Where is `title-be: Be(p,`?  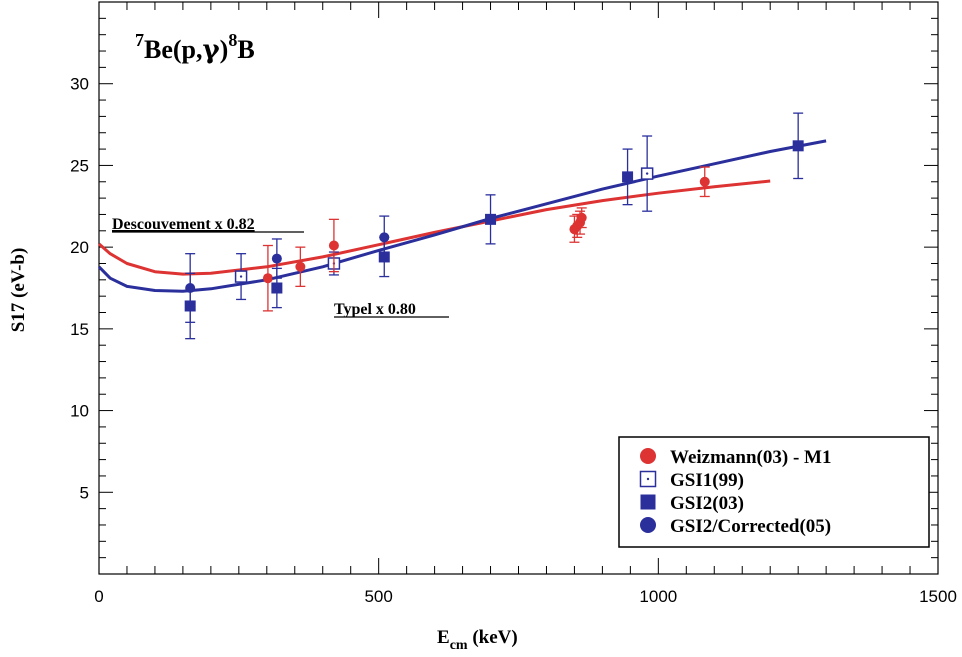
title-be: Be(p, is located at coordinates (173, 49).